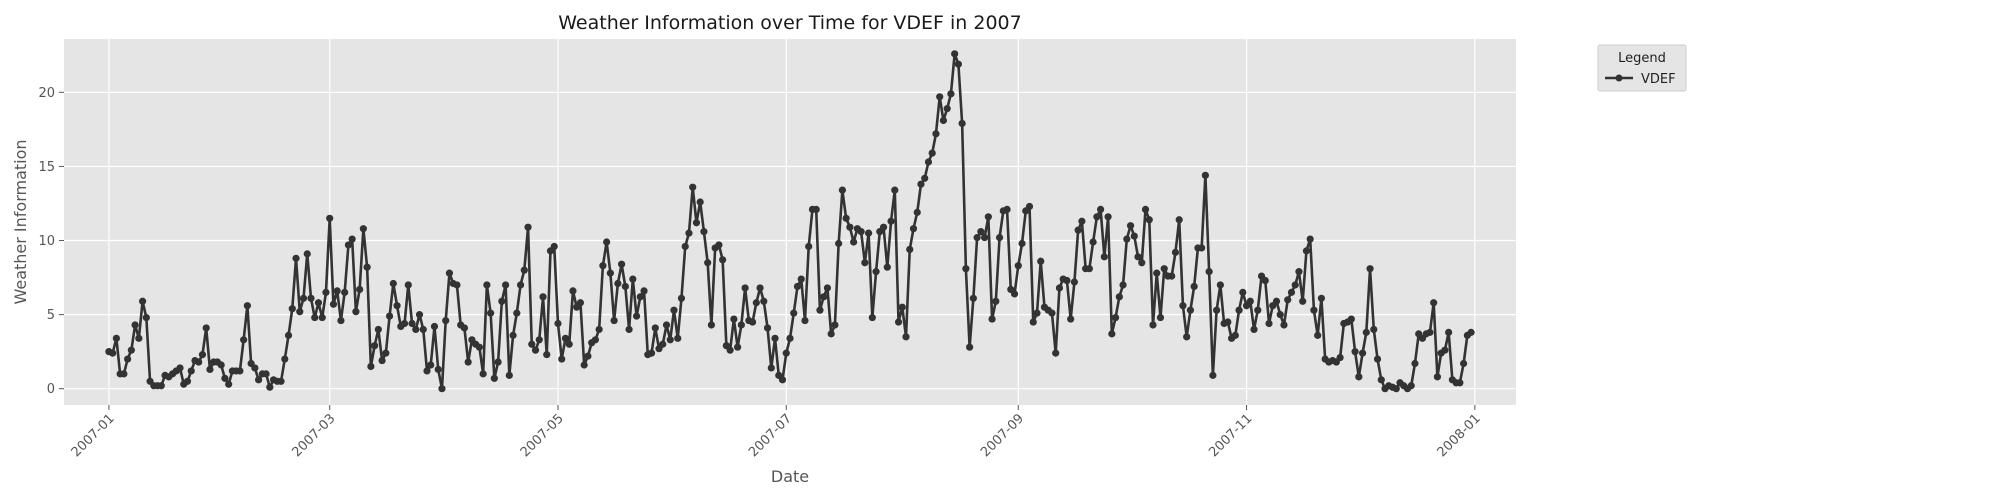 Image resolution: width=2000 pixels, height=500 pixels. What do you see at coordinates (51, 389) in the screenshot?
I see `y-tick-label: 0` at bounding box center [51, 389].